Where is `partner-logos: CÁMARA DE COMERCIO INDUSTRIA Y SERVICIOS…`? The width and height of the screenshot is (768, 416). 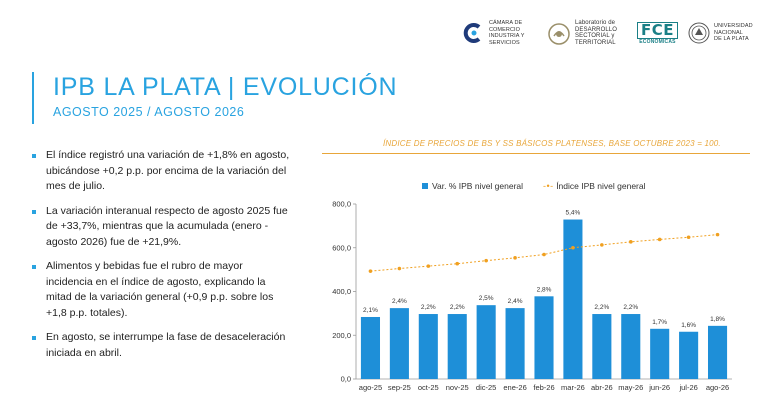
partner-logos: CÁMARA DE COMERCIO INDUSTRIA Y SERVICIOS… is located at coordinates (608, 33).